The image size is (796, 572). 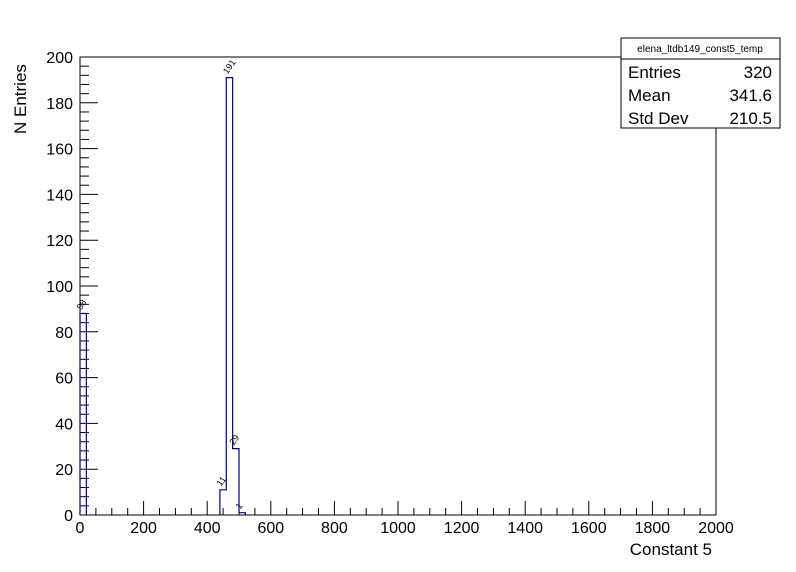 I want to click on stats-box-title: elena_ltdb149_const5_temp, so click(x=700, y=49).